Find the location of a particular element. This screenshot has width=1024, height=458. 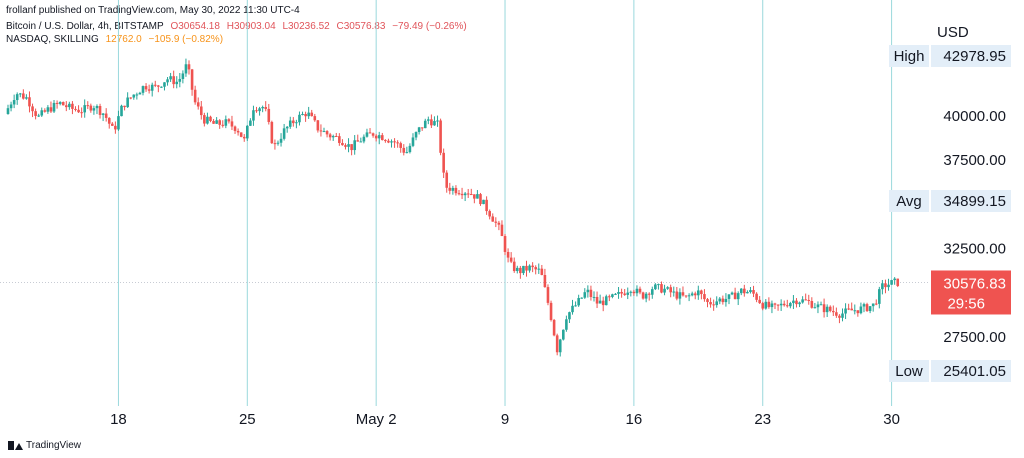

high-value: H30903.04 is located at coordinates (251, 26).